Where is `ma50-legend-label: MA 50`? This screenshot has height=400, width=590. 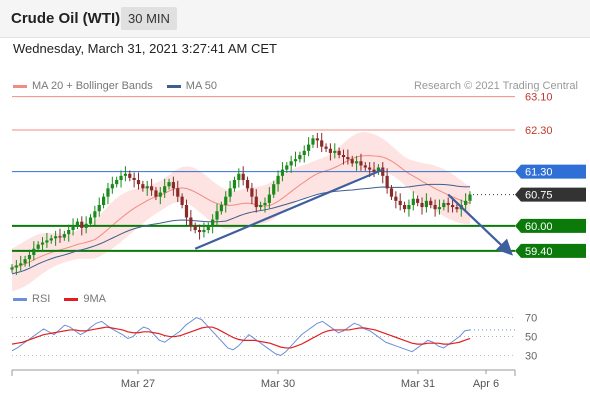 ma50-legend-label: MA 50 is located at coordinates (201, 86).